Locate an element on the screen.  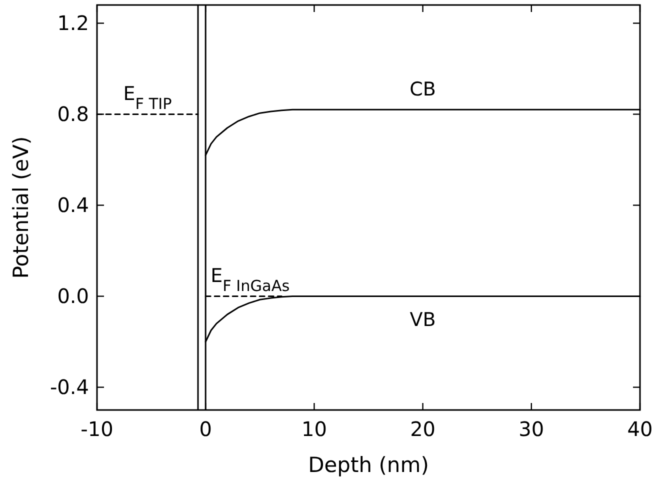
x-tick-label: 20 is located at coordinates (423, 429).